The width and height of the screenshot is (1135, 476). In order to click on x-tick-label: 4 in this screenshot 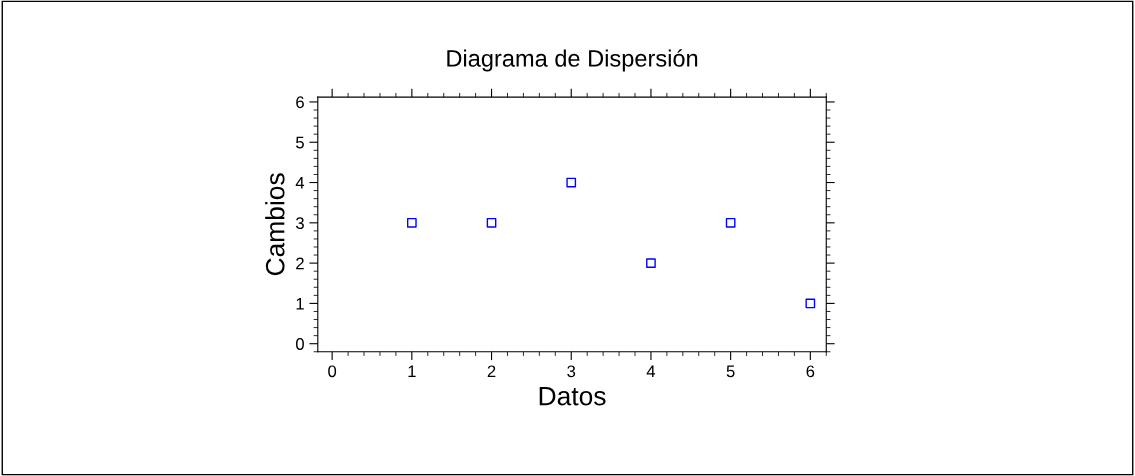, I will do `click(651, 371)`.